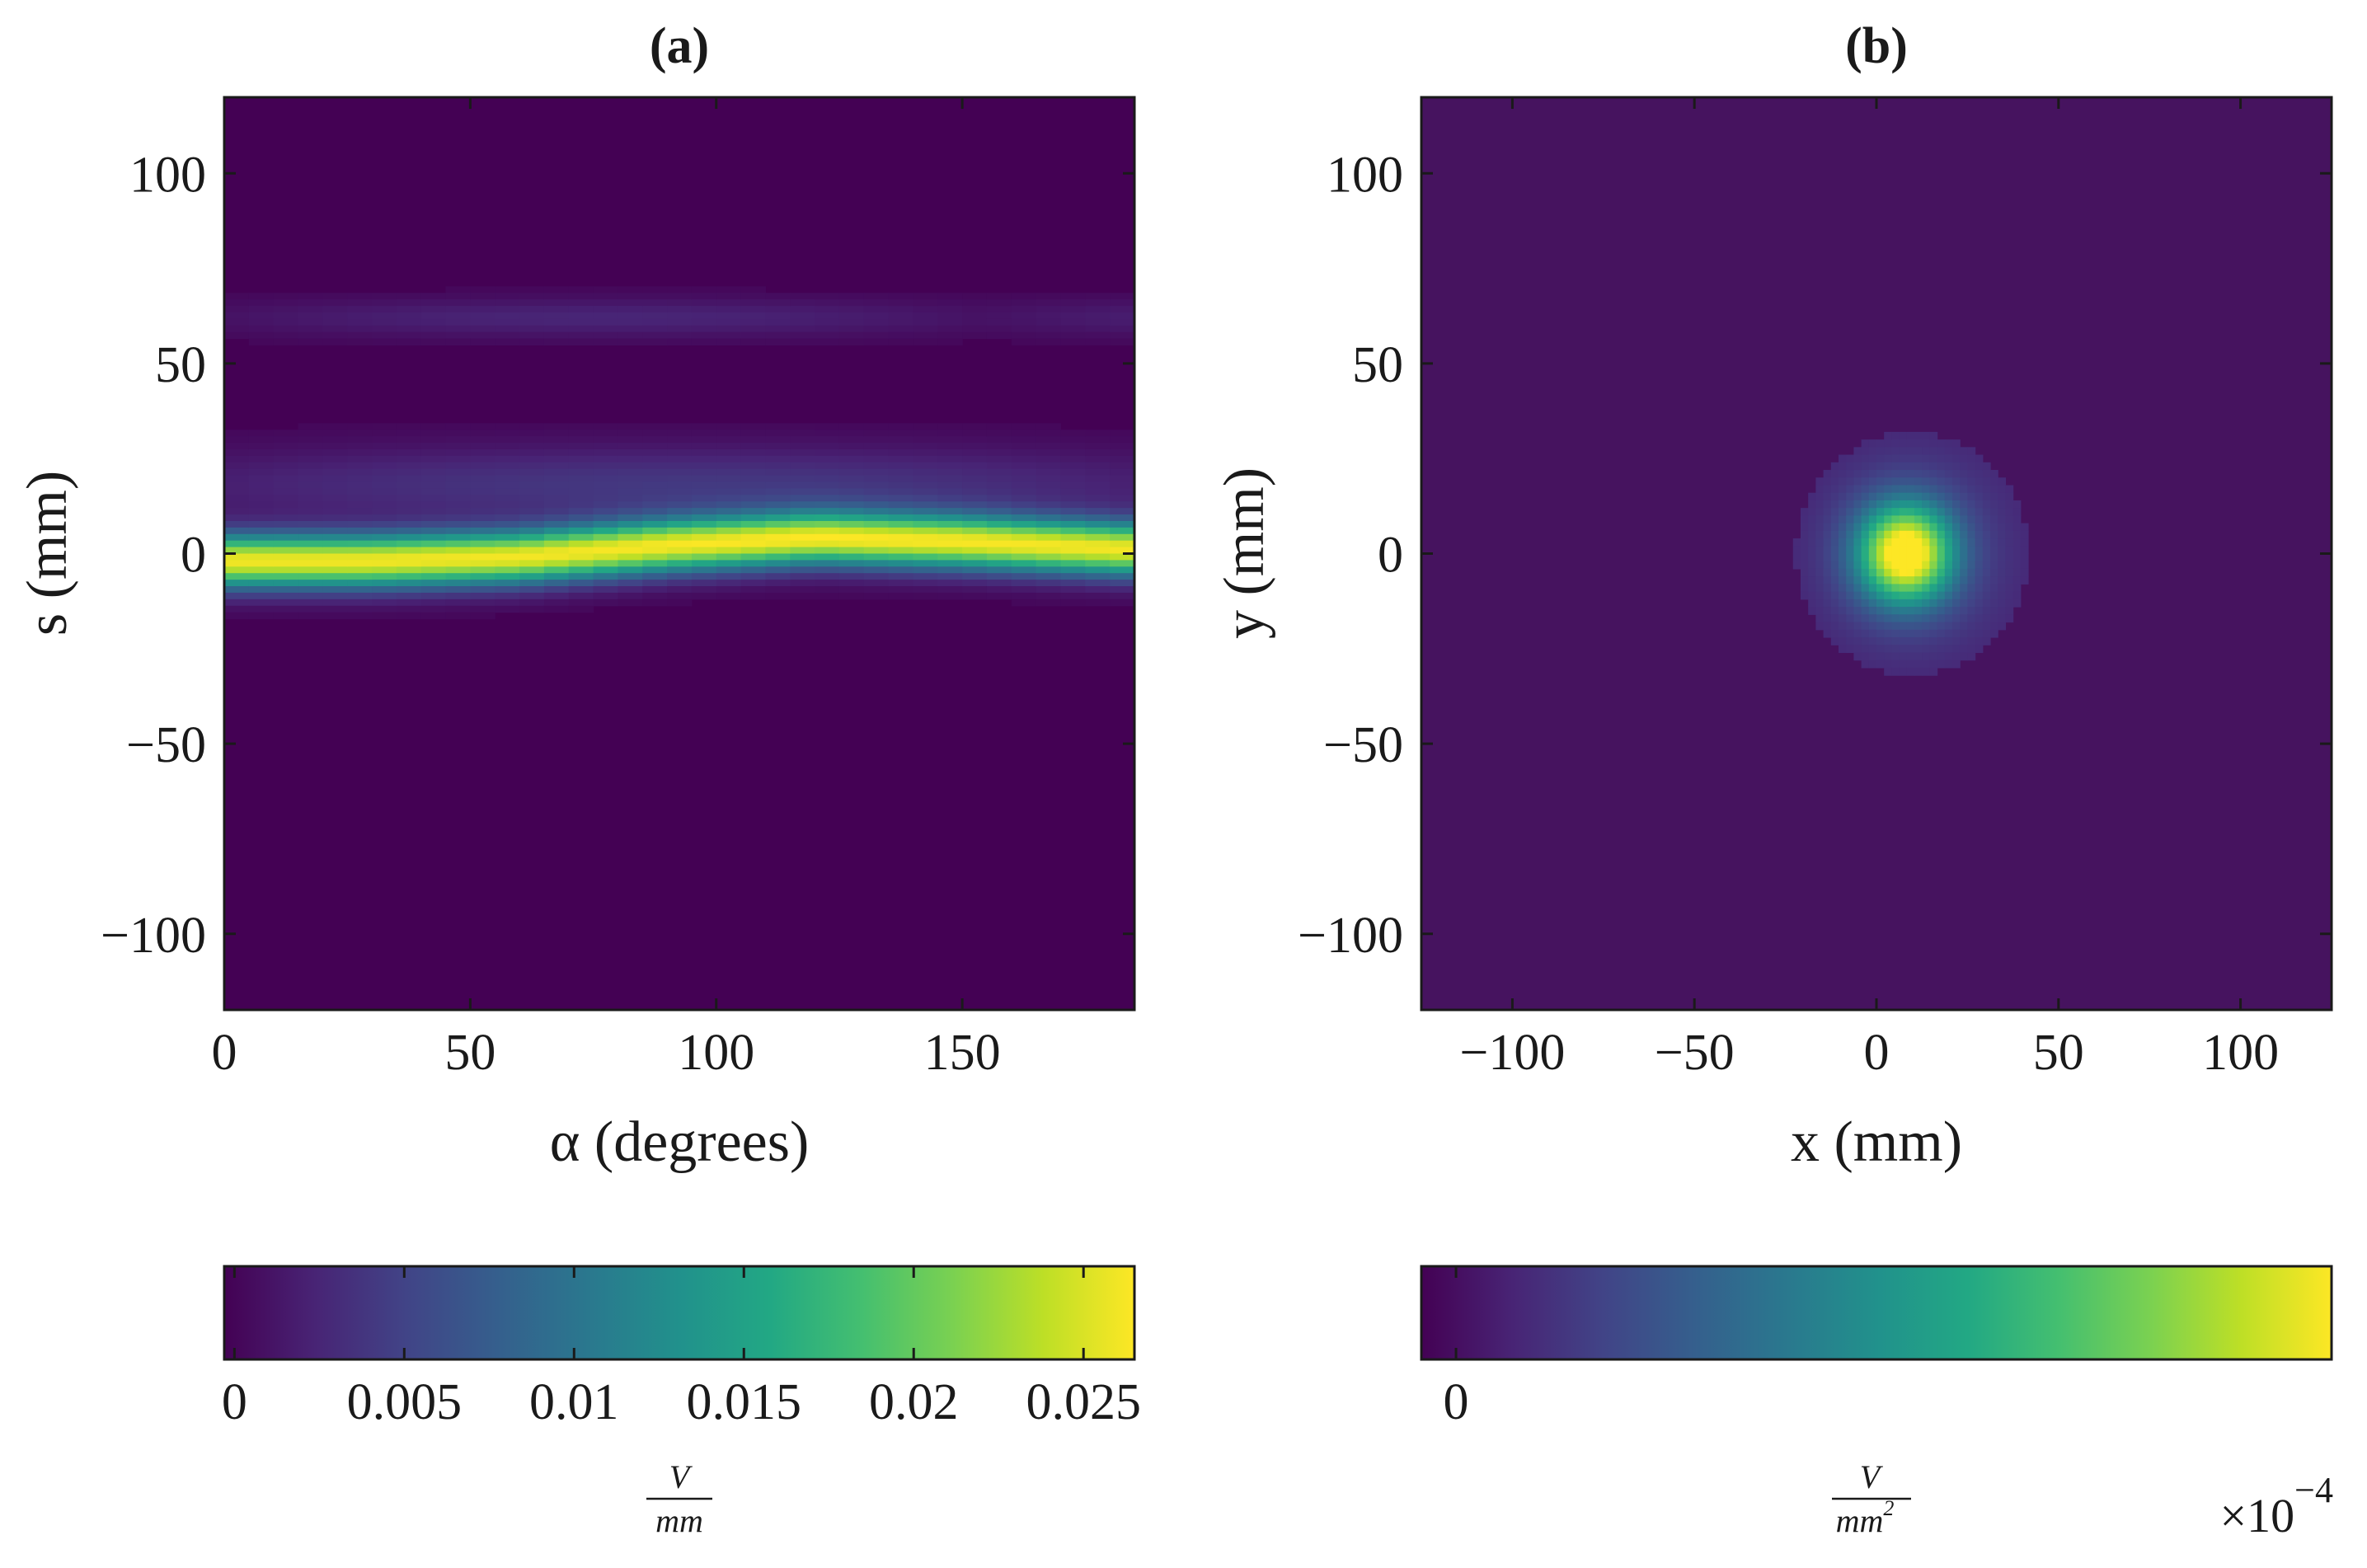  I want to click on panel-b-x-tick-label: 0, so click(1877, 1053).